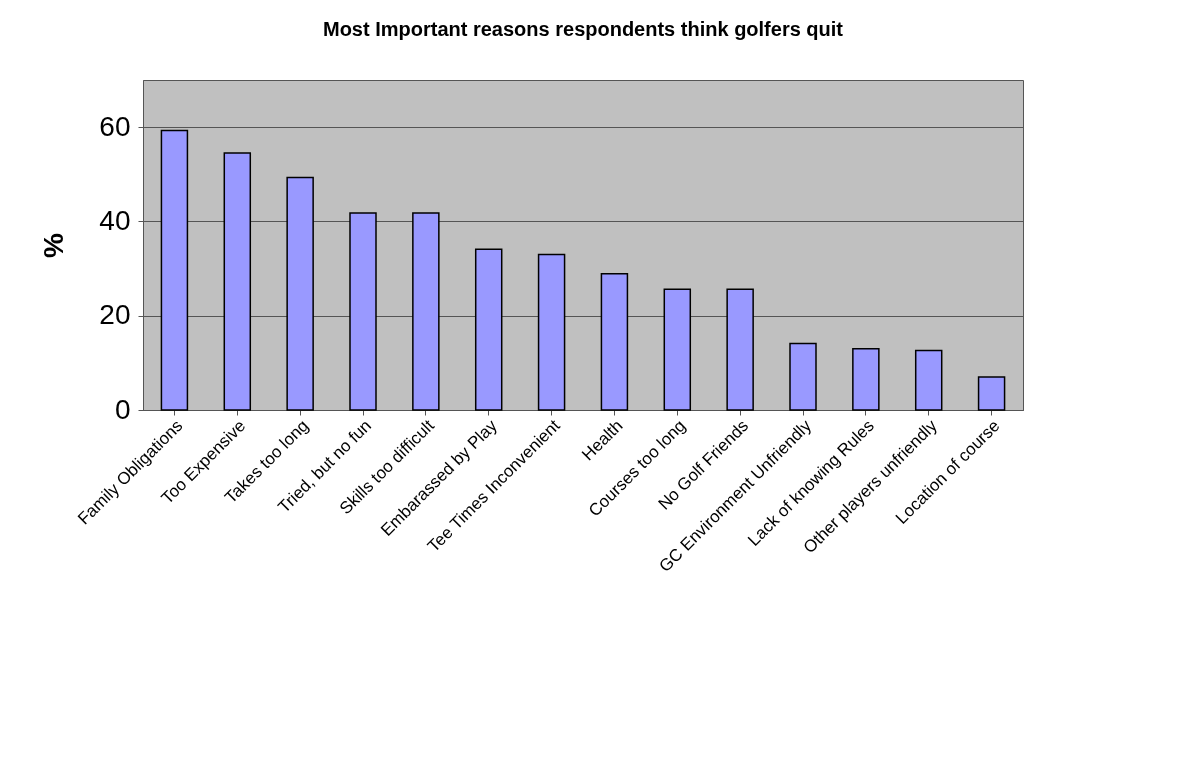 Image resolution: width=1180 pixels, height=759 pixels. Describe the element at coordinates (583, 29) in the screenshot. I see `chart-title: Most Important reasons respondents think golfers quit` at that location.